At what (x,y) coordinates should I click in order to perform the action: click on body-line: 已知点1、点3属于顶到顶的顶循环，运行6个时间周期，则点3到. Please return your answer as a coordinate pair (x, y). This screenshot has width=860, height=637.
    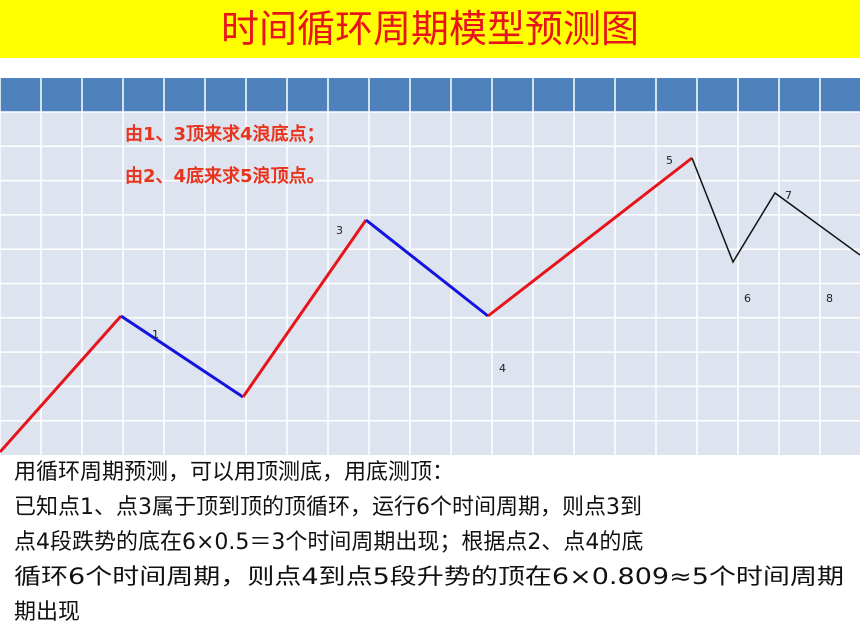
    Looking at the image, I should click on (328, 507).